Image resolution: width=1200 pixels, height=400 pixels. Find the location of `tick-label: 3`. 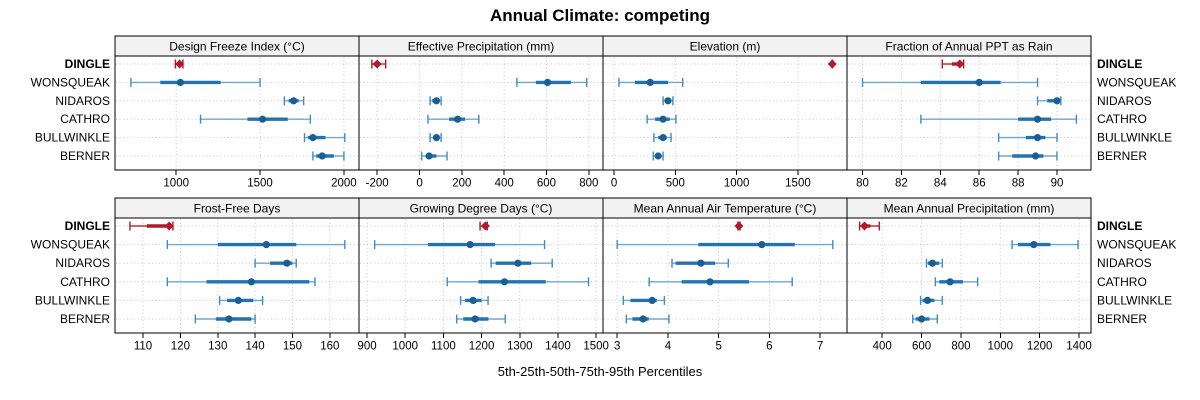

tick-label: 3 is located at coordinates (617, 347).